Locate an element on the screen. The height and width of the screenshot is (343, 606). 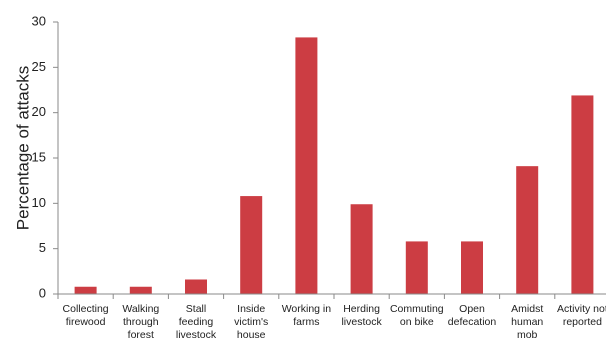
x-tick-label-line: Working in is located at coordinates (307, 309).